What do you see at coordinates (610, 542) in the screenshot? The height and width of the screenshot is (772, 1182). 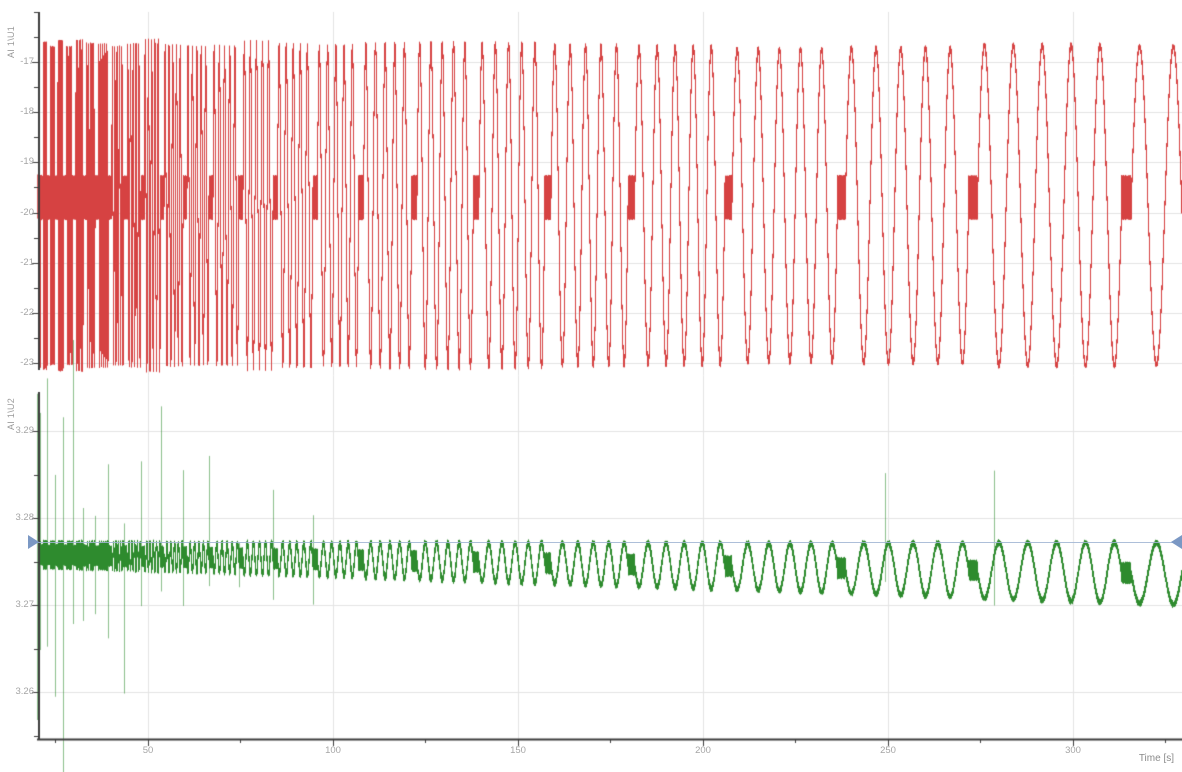 I see `value-cursor-line` at bounding box center [610, 542].